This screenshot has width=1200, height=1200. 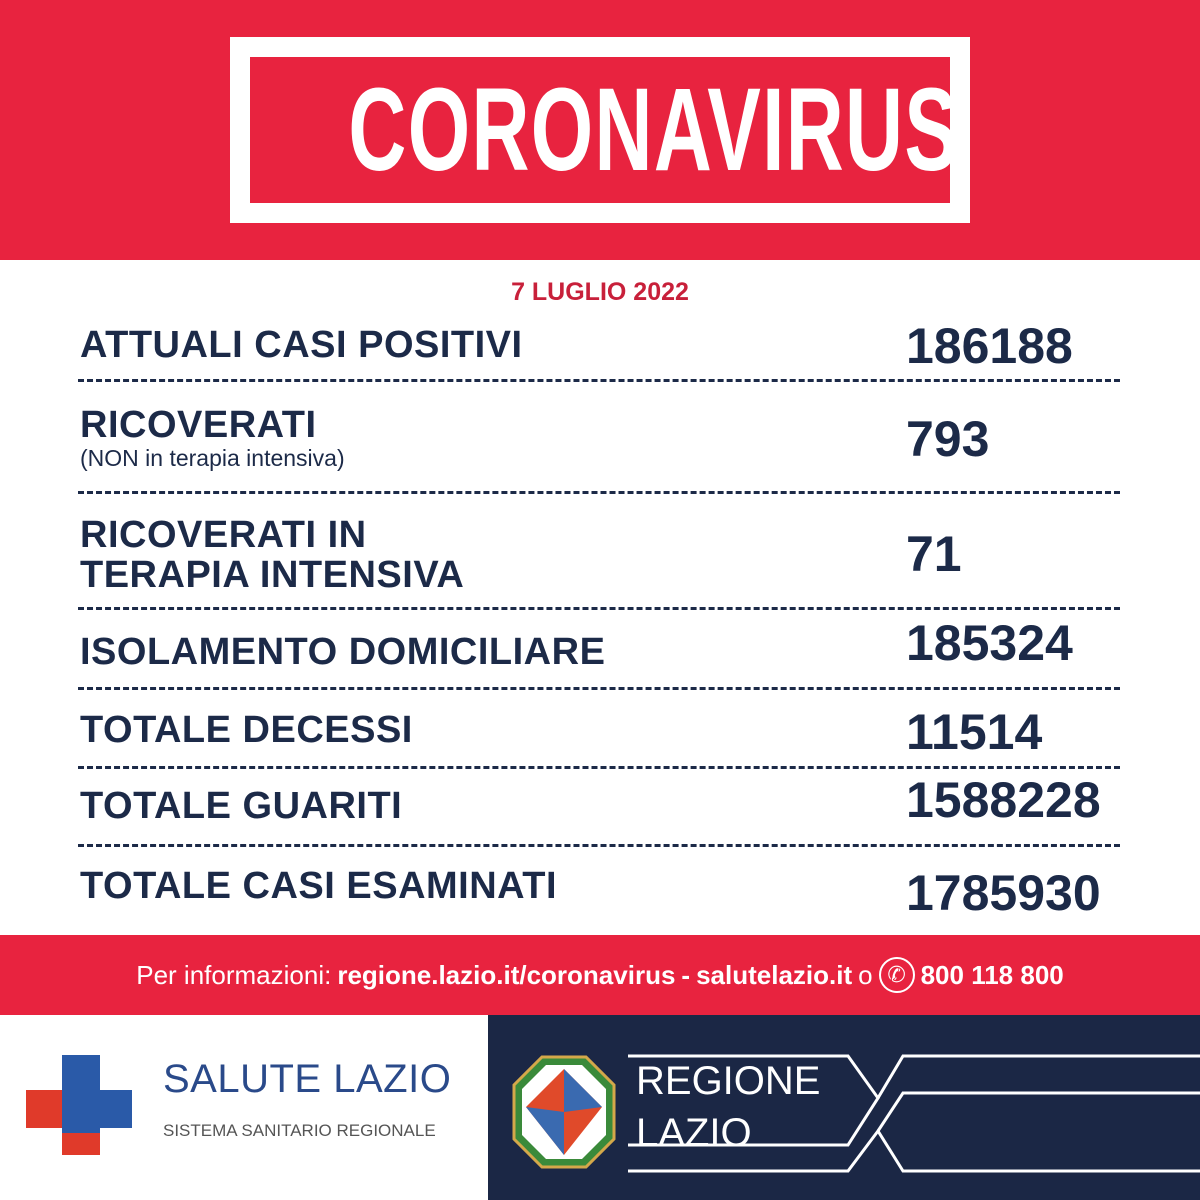 What do you see at coordinates (198, 425) in the screenshot?
I see `ricoverati-label: RICOVERATI` at bounding box center [198, 425].